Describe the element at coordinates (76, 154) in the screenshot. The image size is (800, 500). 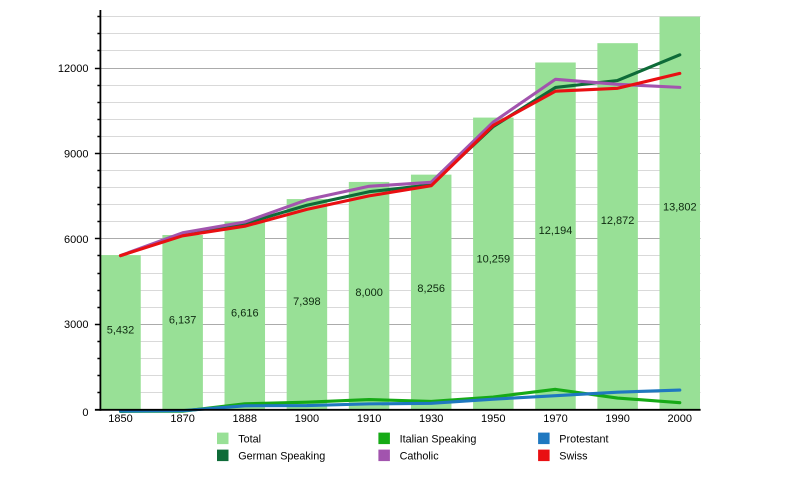
I see `svg-text: 9000` at that location.